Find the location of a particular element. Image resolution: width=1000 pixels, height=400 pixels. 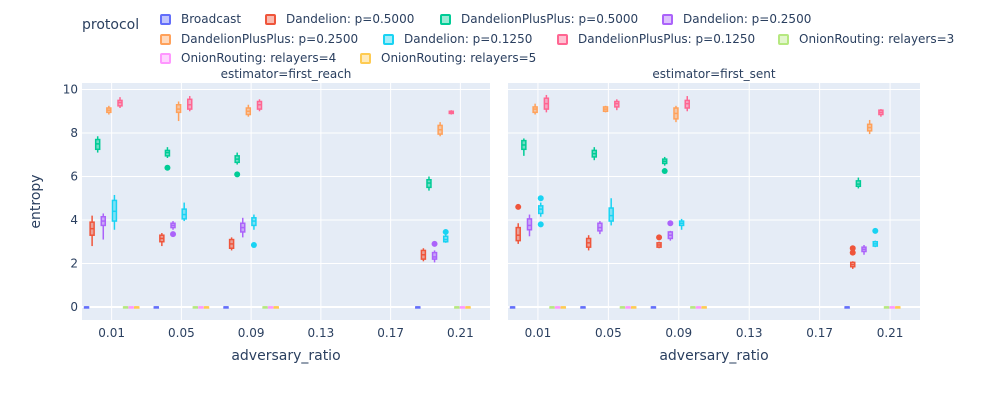

x-axis-label: adversary_ratio is located at coordinates (713, 356).